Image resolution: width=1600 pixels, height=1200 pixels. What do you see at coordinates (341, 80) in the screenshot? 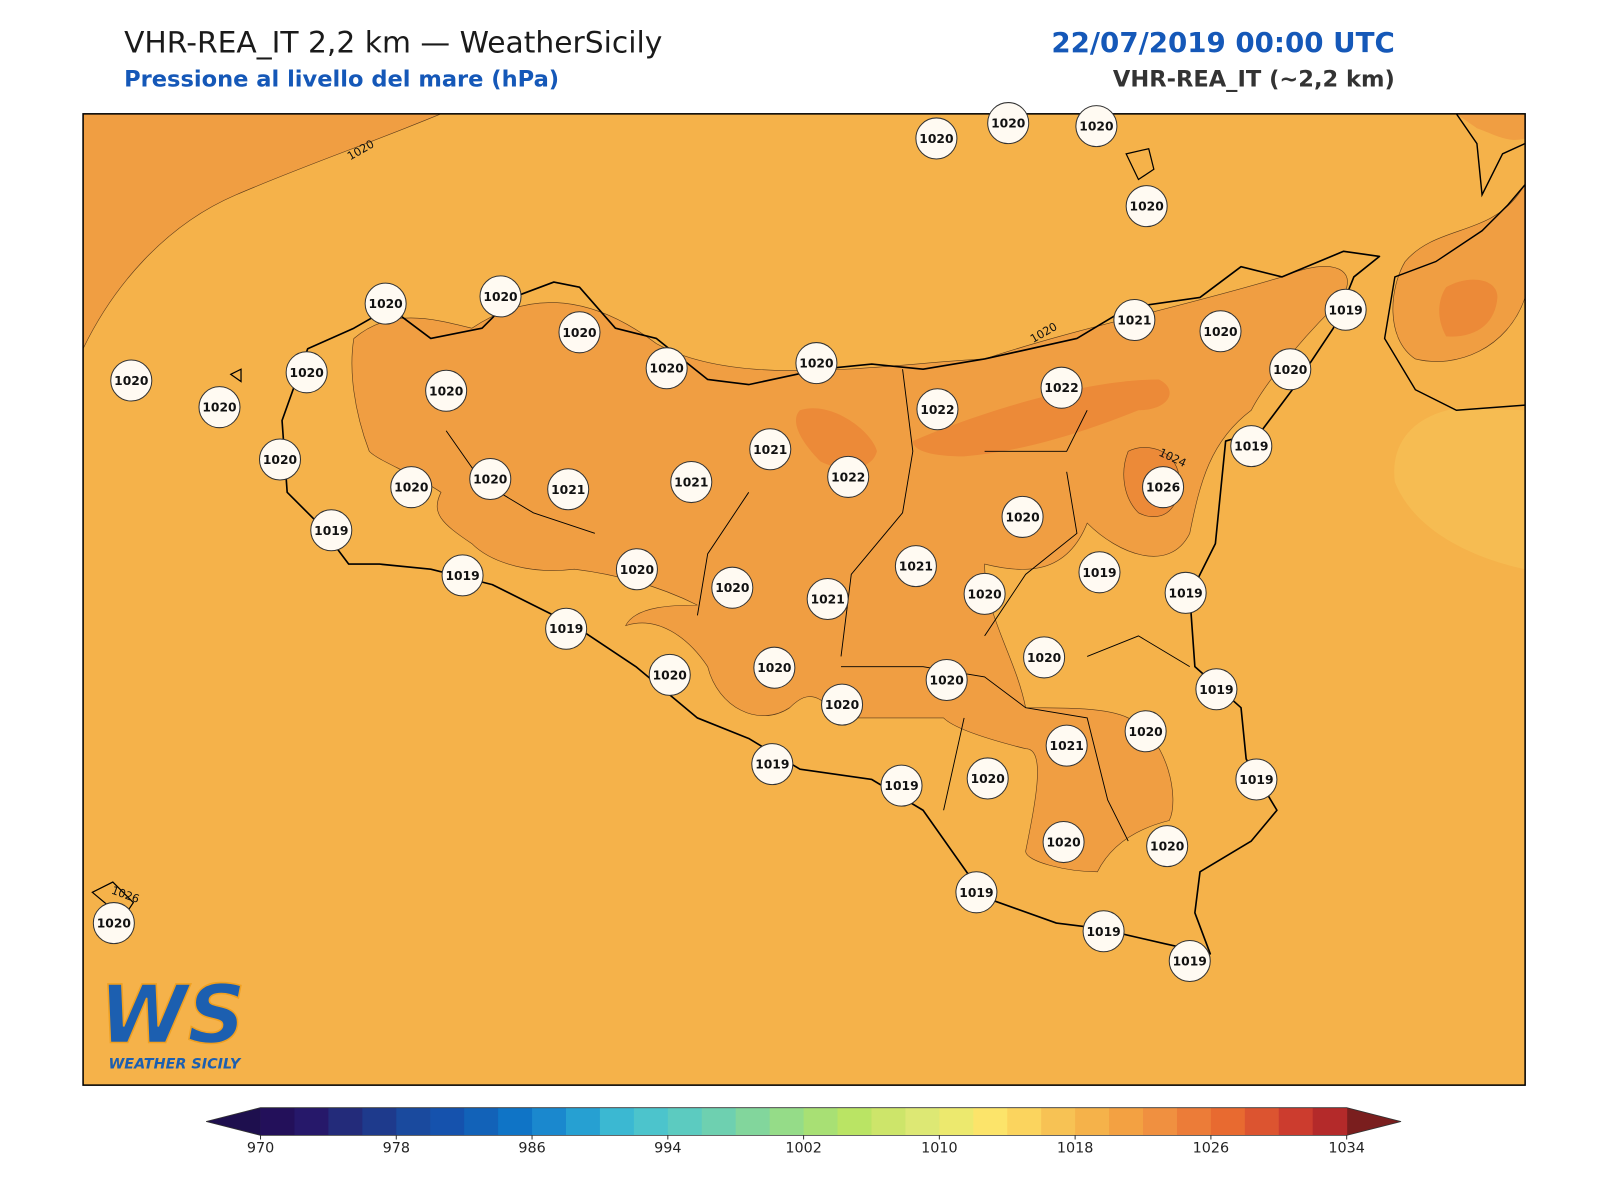
I see `subtitle: Pressione al livello del mare (hPa)` at bounding box center [341, 80].